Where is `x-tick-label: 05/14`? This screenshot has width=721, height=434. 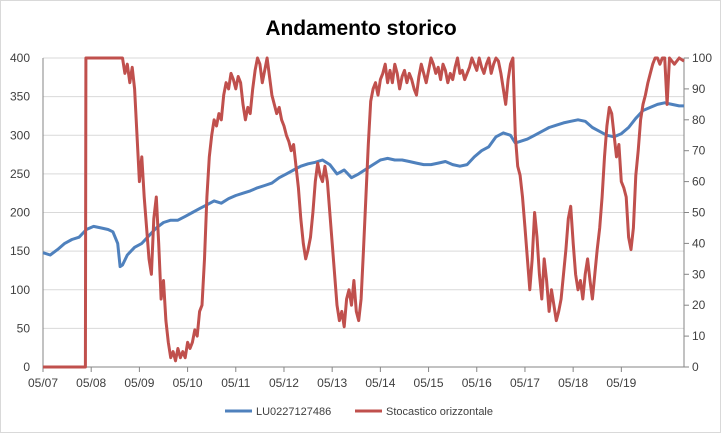 x-tick-label: 05/14 is located at coordinates (380, 383).